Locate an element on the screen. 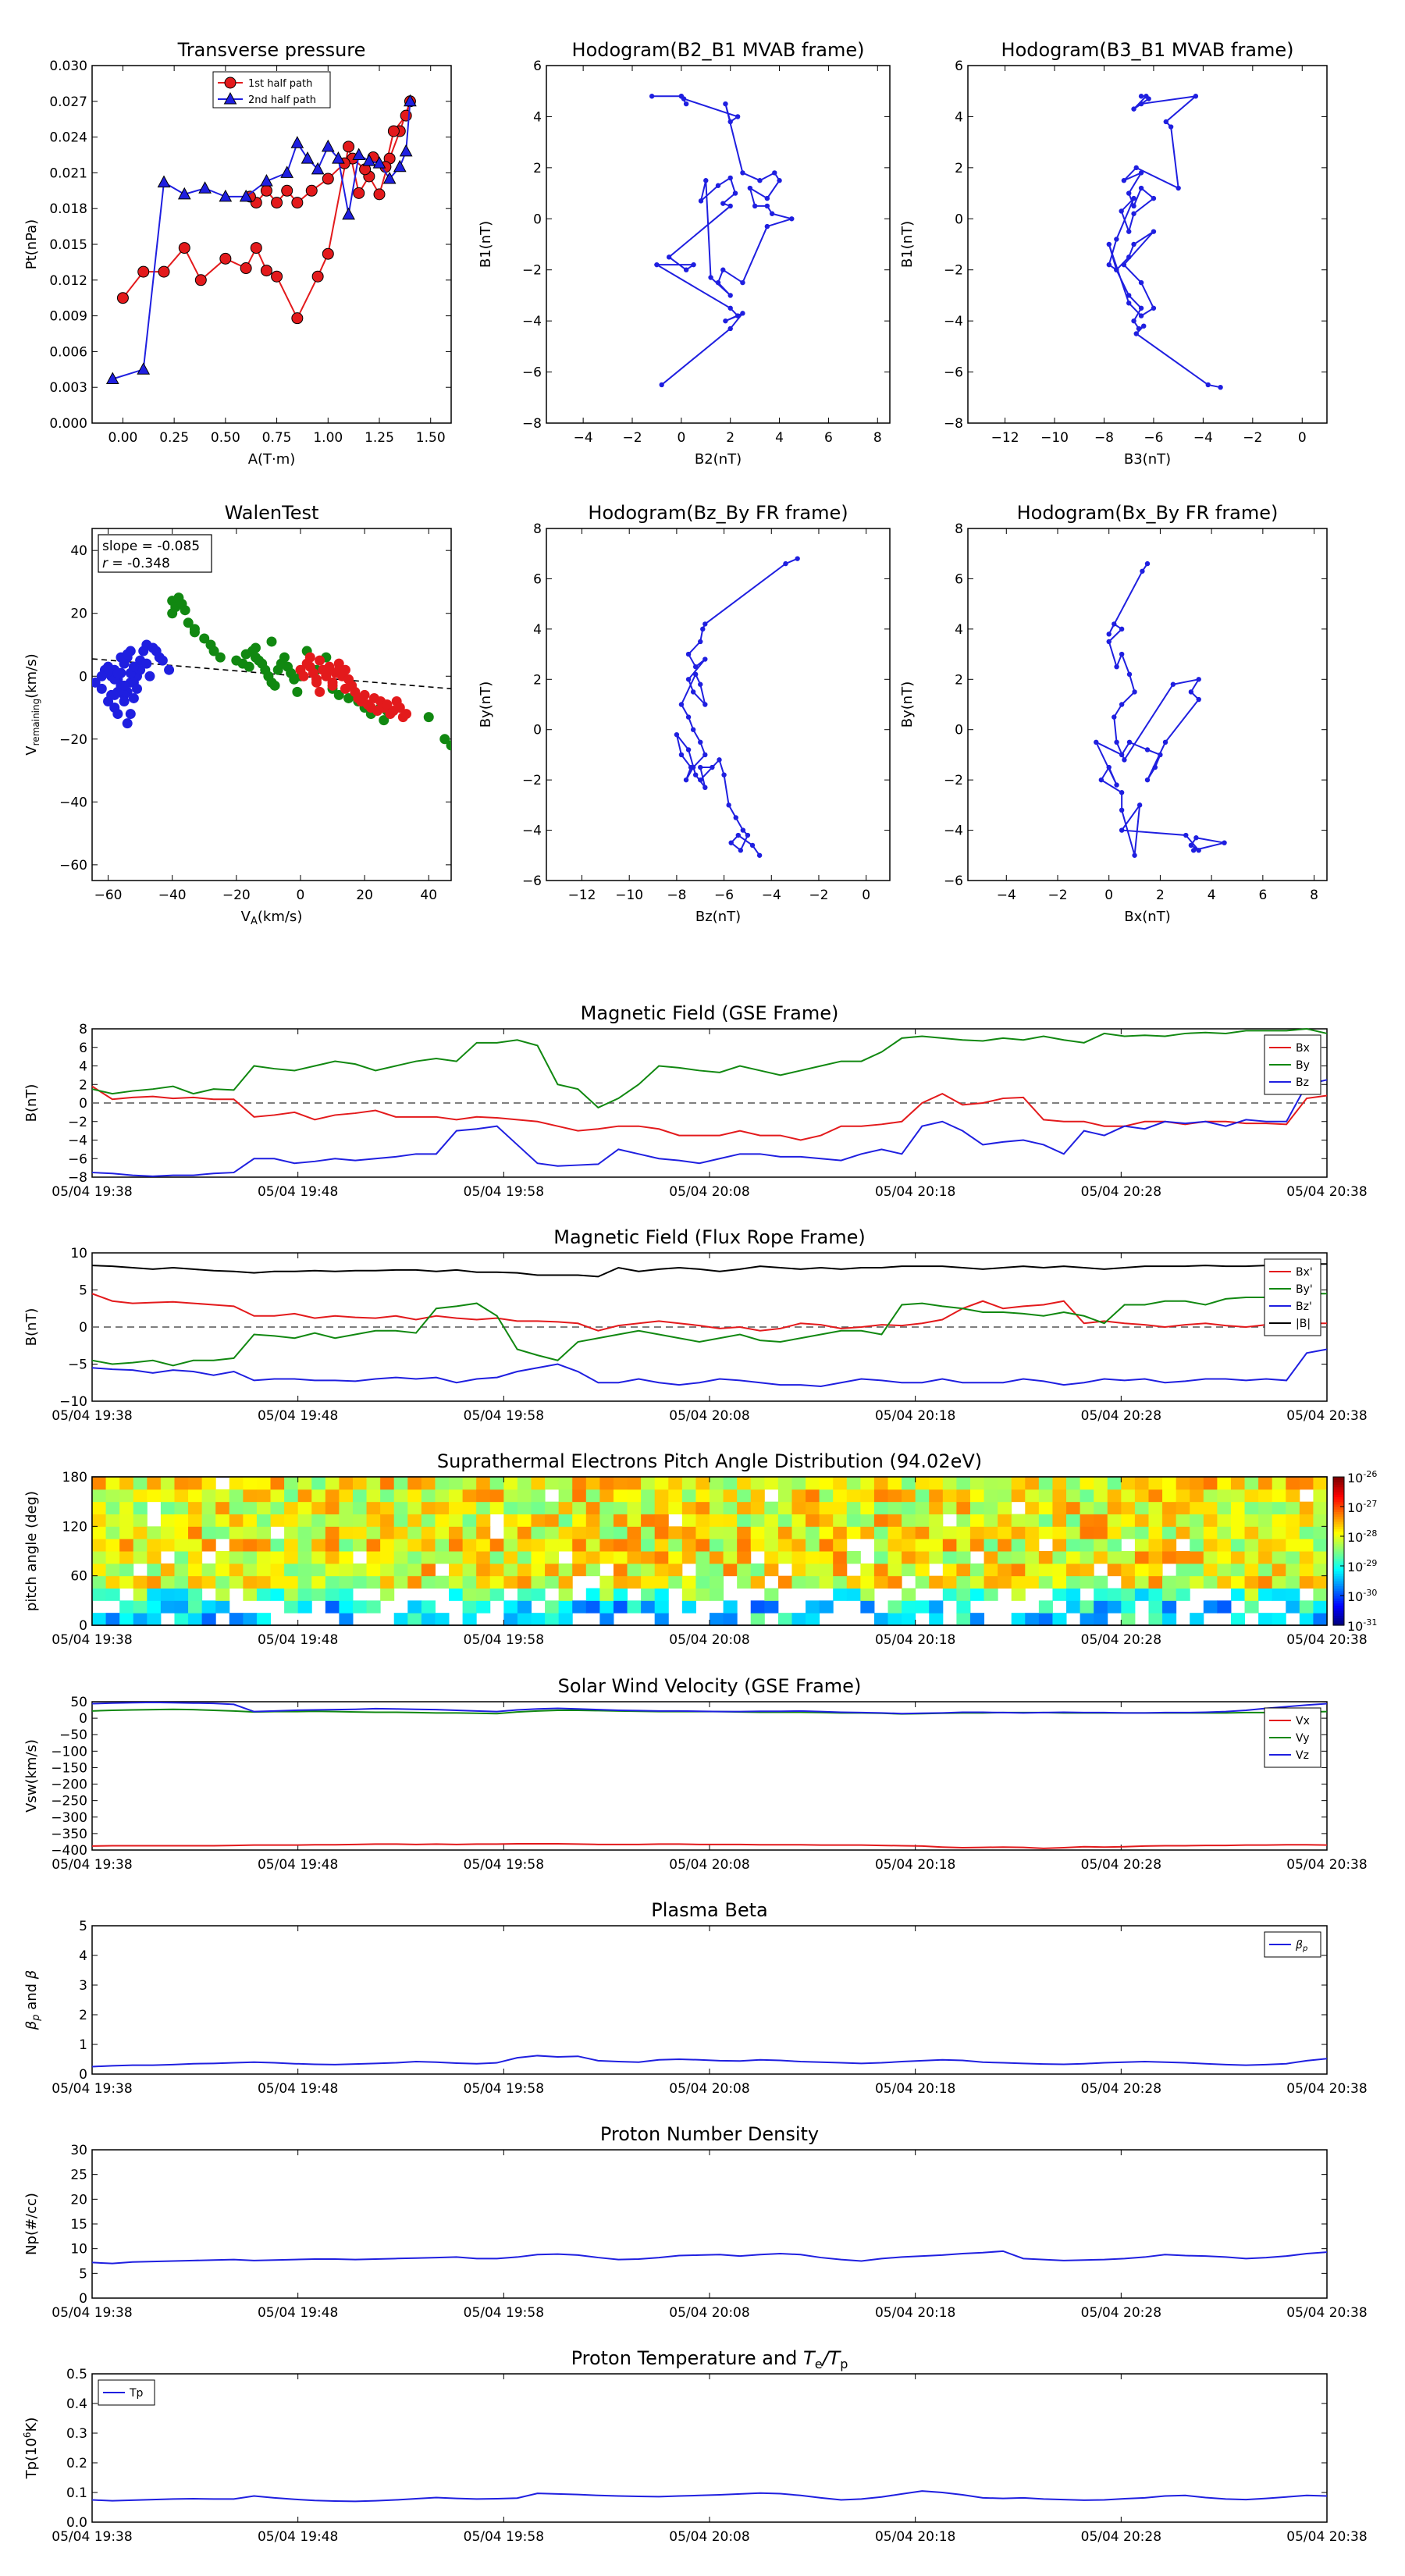 This screenshot has height=2576, width=1405. colorbar-label: 10-28 is located at coordinates (1362, 1536).